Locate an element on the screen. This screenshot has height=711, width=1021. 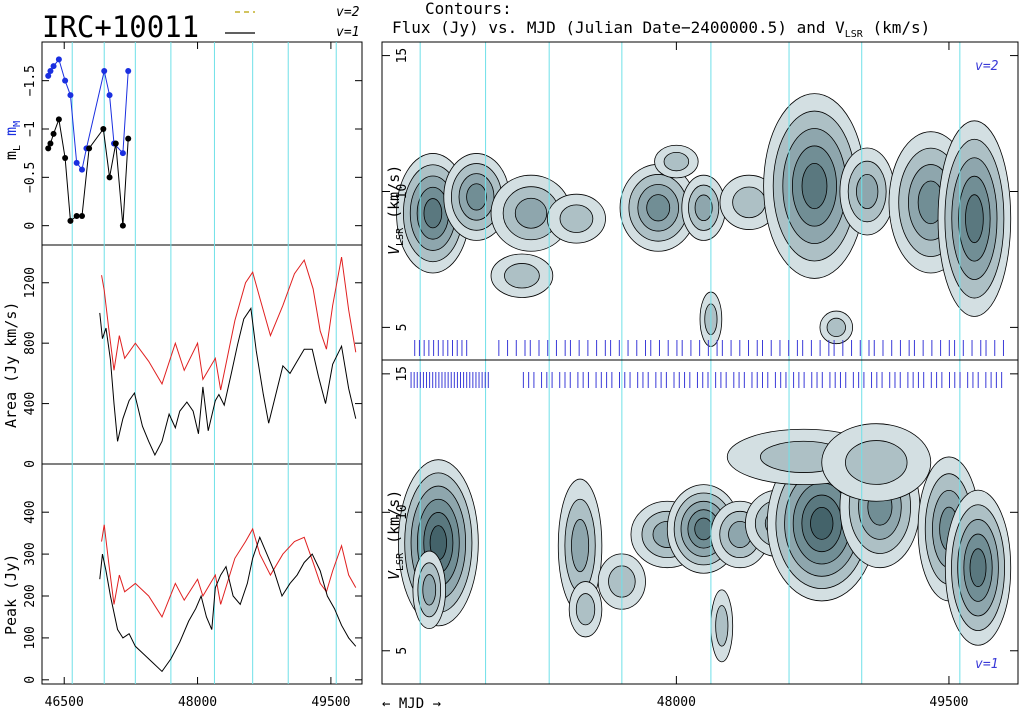
optical-ylabel-m2: m is located at coordinates (11, 131).